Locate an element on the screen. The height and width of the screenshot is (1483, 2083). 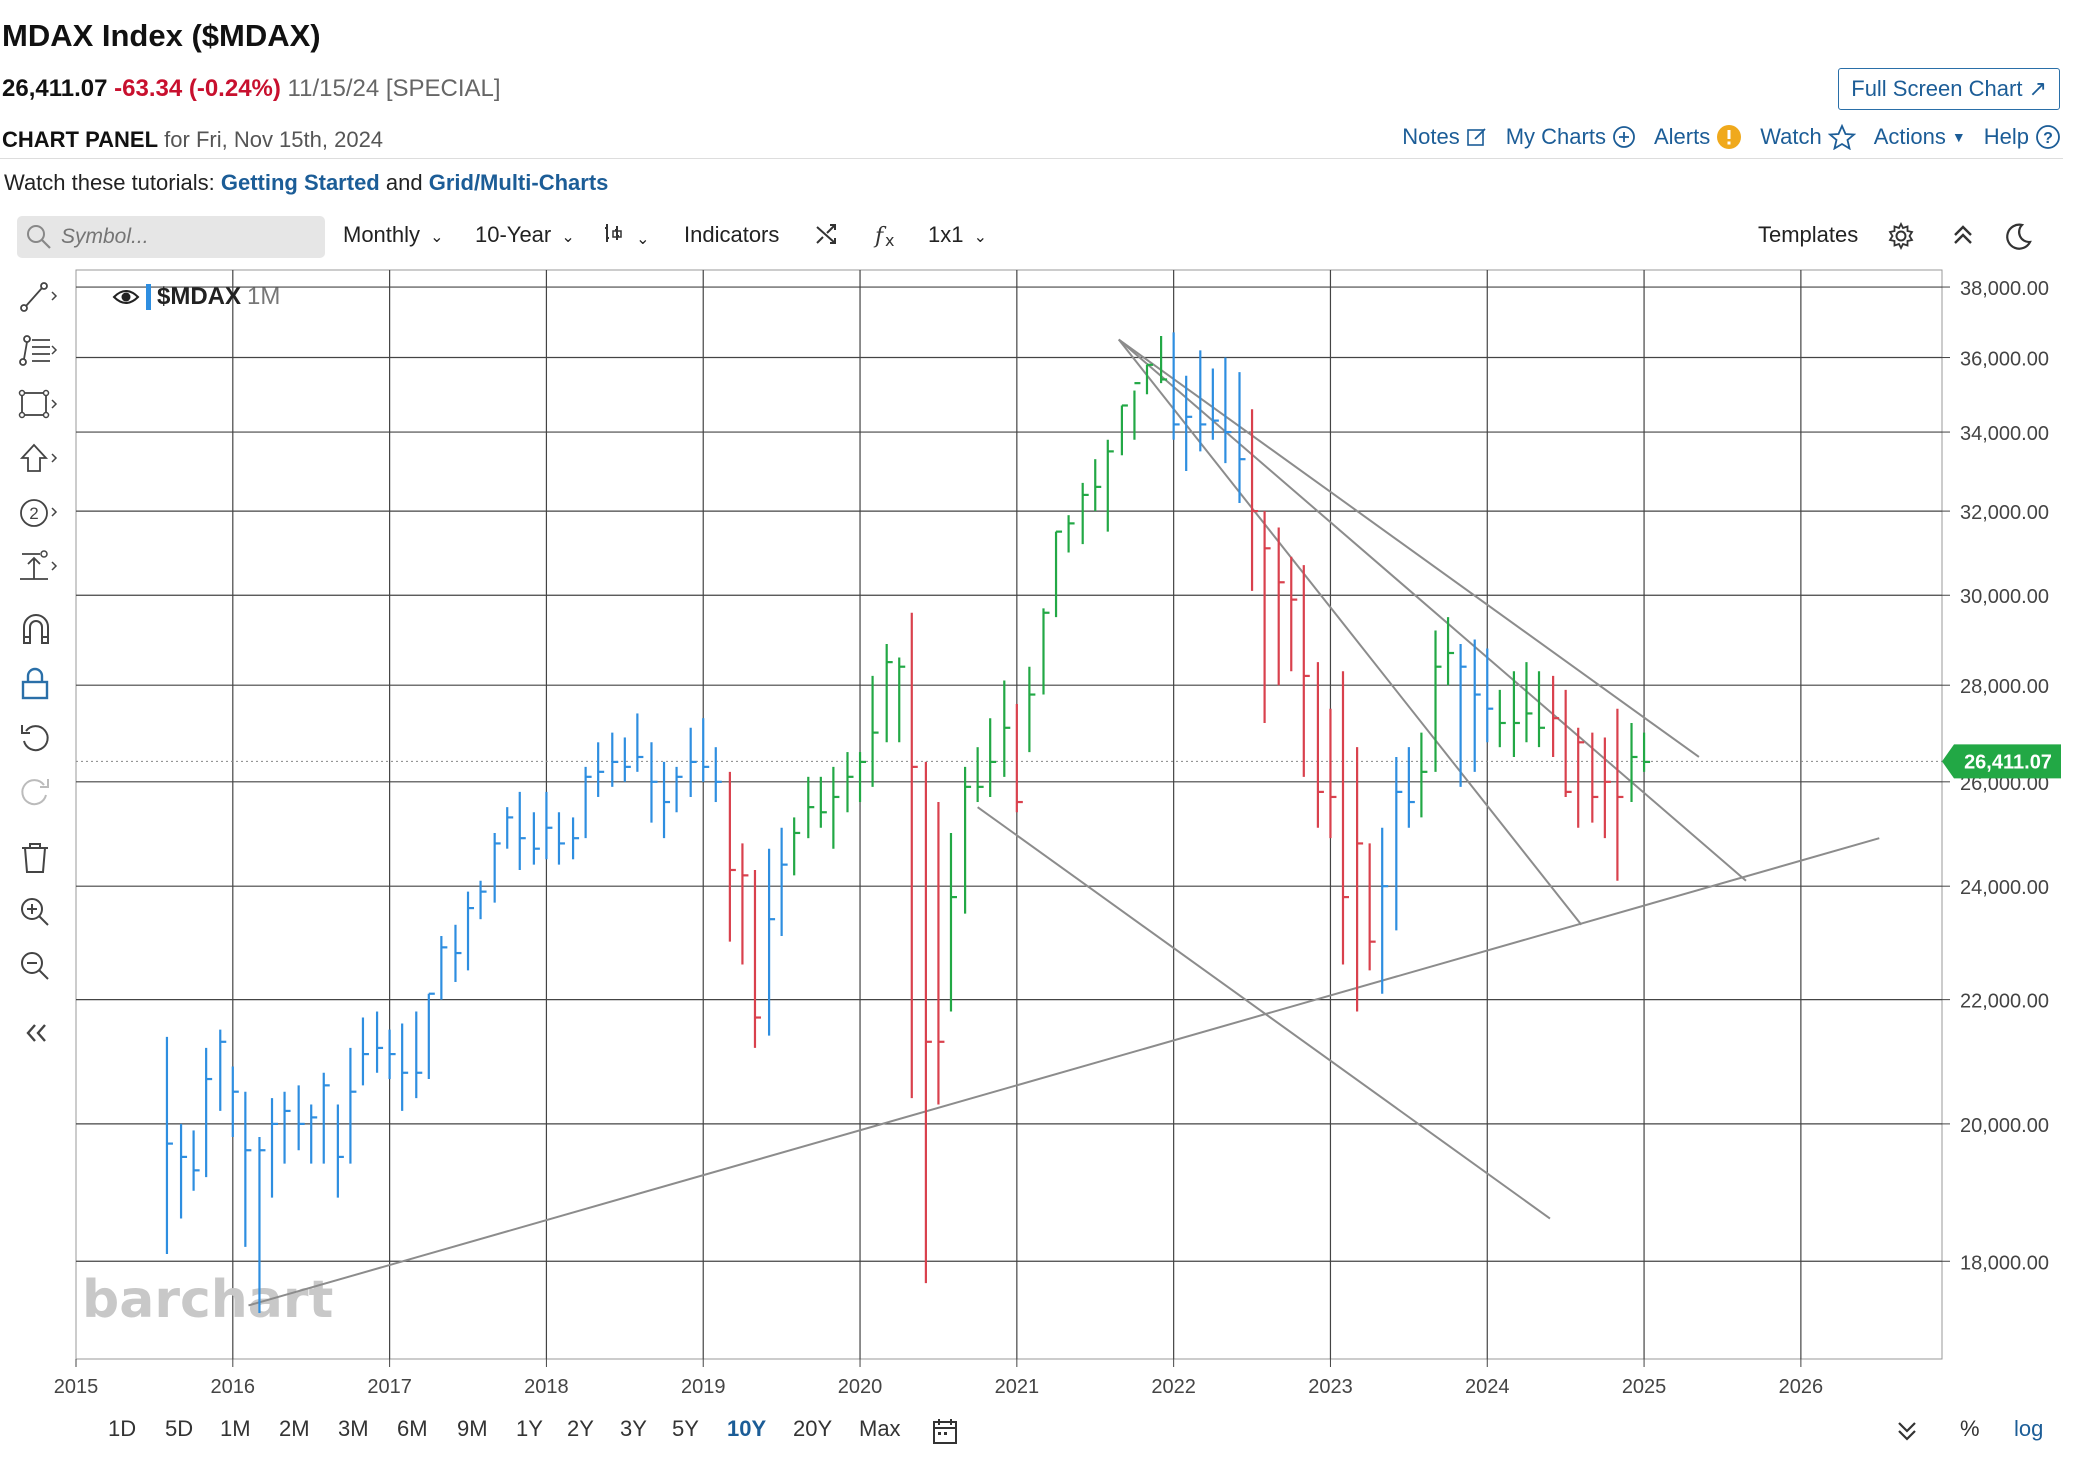
trendline-tool-icon is located at coordinates (38, 297).